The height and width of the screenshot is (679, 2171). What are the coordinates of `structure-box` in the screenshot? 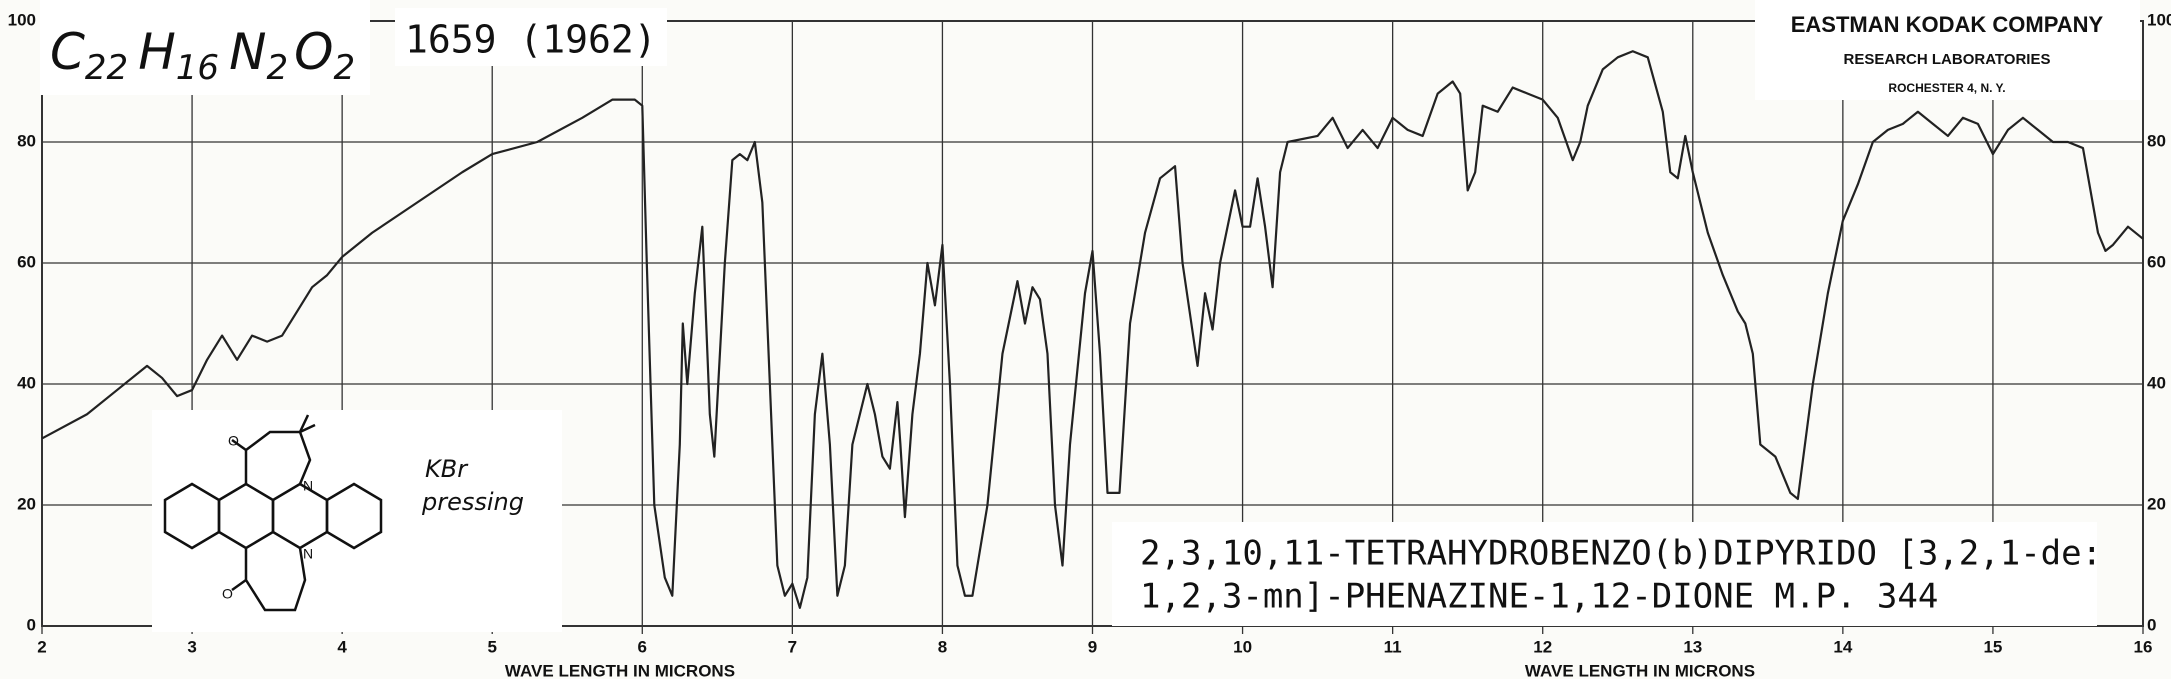 It's located at (357, 521).